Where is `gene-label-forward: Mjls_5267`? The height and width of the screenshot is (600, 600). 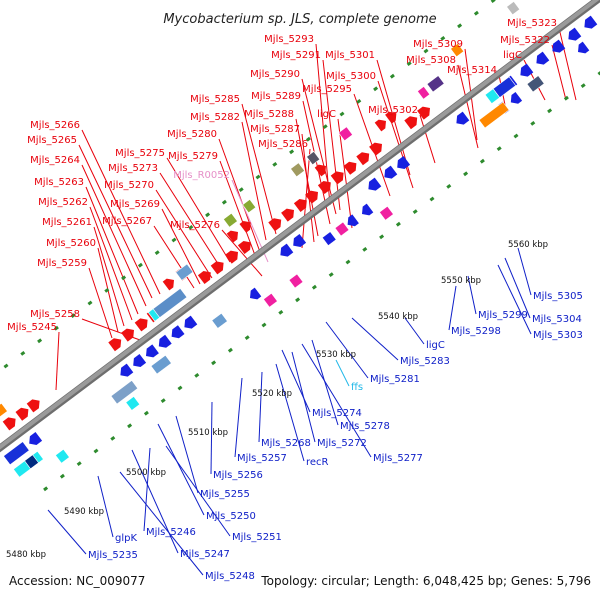 gene-label-forward: Mjls_5267 is located at coordinates (127, 221).